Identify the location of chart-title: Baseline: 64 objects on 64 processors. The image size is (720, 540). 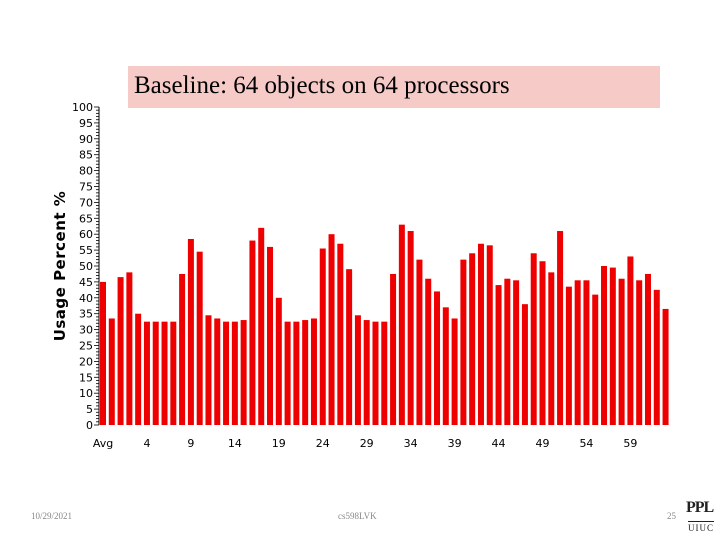
(322, 85).